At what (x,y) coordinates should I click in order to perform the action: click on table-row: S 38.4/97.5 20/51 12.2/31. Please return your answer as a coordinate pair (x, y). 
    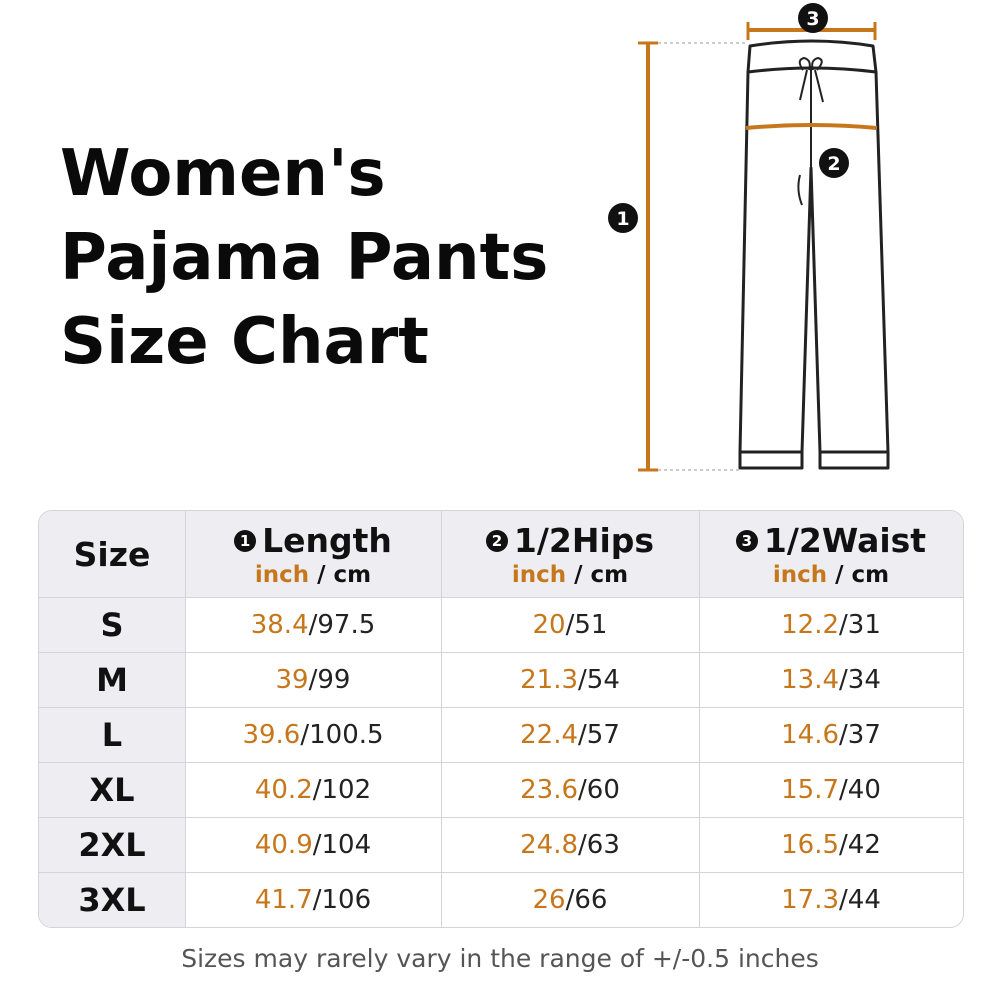
    Looking at the image, I should click on (501, 624).